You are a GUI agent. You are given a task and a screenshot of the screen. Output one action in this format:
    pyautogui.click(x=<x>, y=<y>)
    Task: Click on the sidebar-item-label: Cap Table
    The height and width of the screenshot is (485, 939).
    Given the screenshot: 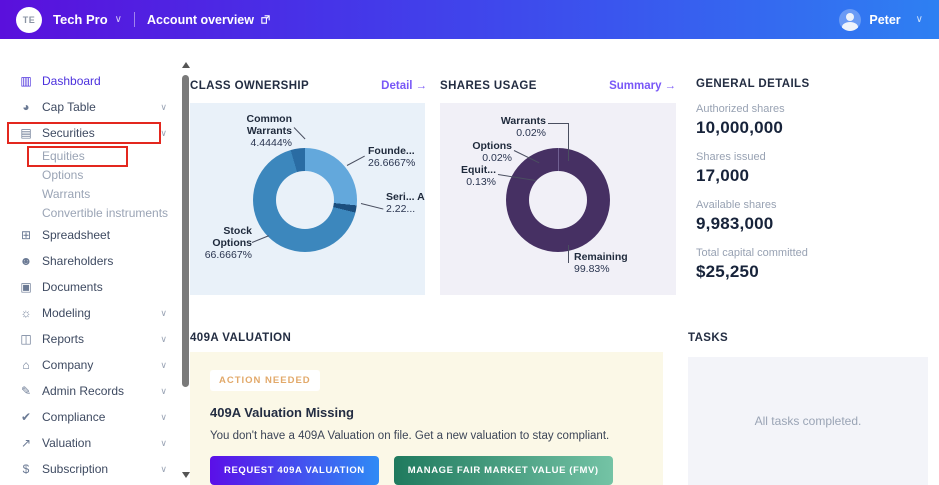 What is the action you would take?
    pyautogui.click(x=69, y=107)
    